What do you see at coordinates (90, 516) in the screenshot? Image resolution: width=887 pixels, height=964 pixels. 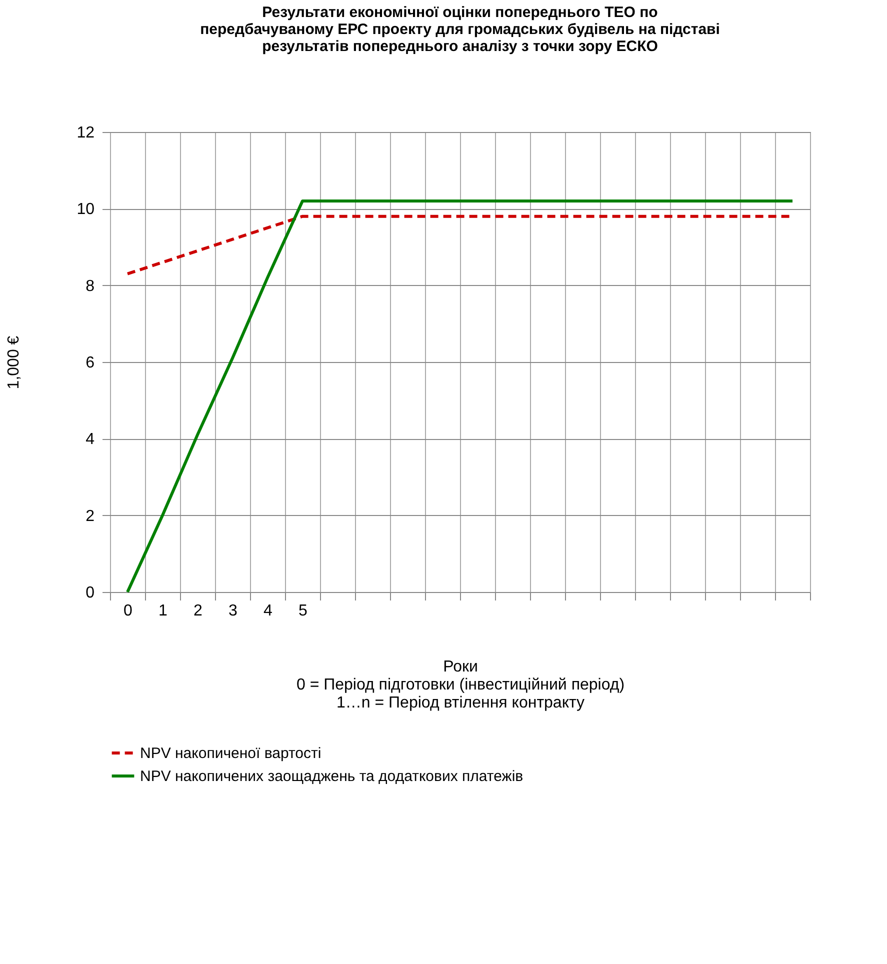 I see `y-tick-label: 2` at bounding box center [90, 516].